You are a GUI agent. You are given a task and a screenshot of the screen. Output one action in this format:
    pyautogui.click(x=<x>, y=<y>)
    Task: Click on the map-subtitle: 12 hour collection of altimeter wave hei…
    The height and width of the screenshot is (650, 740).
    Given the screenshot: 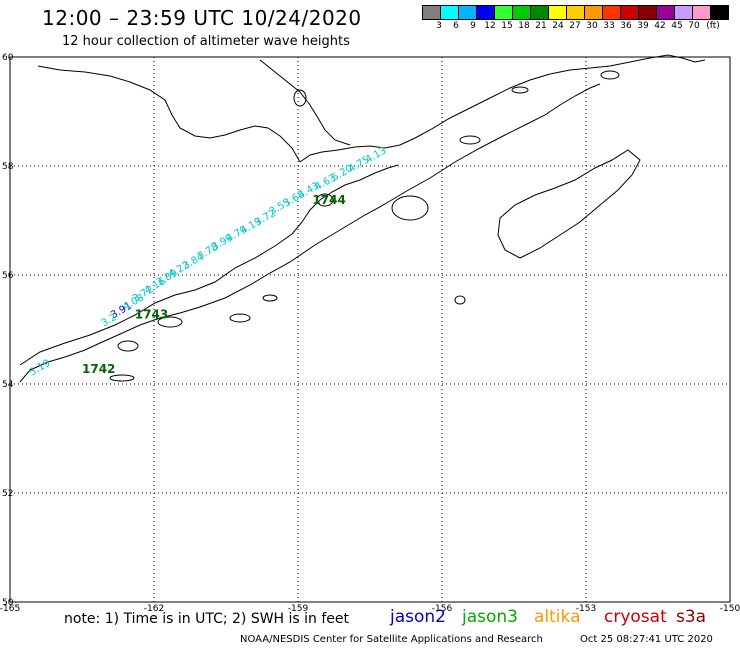 What is the action you would take?
    pyautogui.click(x=206, y=41)
    